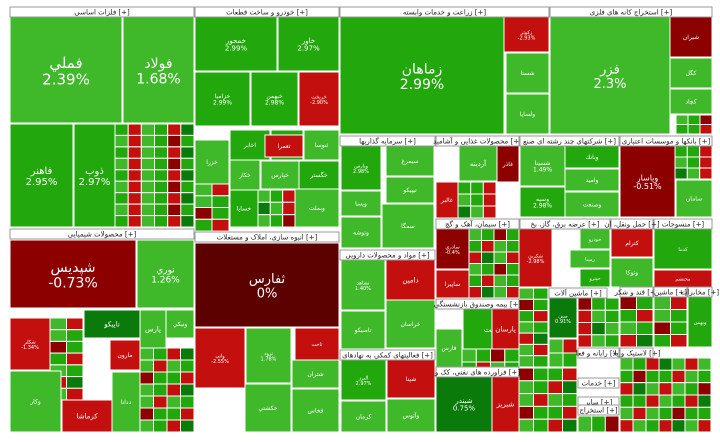  Describe the element at coordinates (317, 208) in the screenshot. I see `stock-tile-83: وبملت` at that location.